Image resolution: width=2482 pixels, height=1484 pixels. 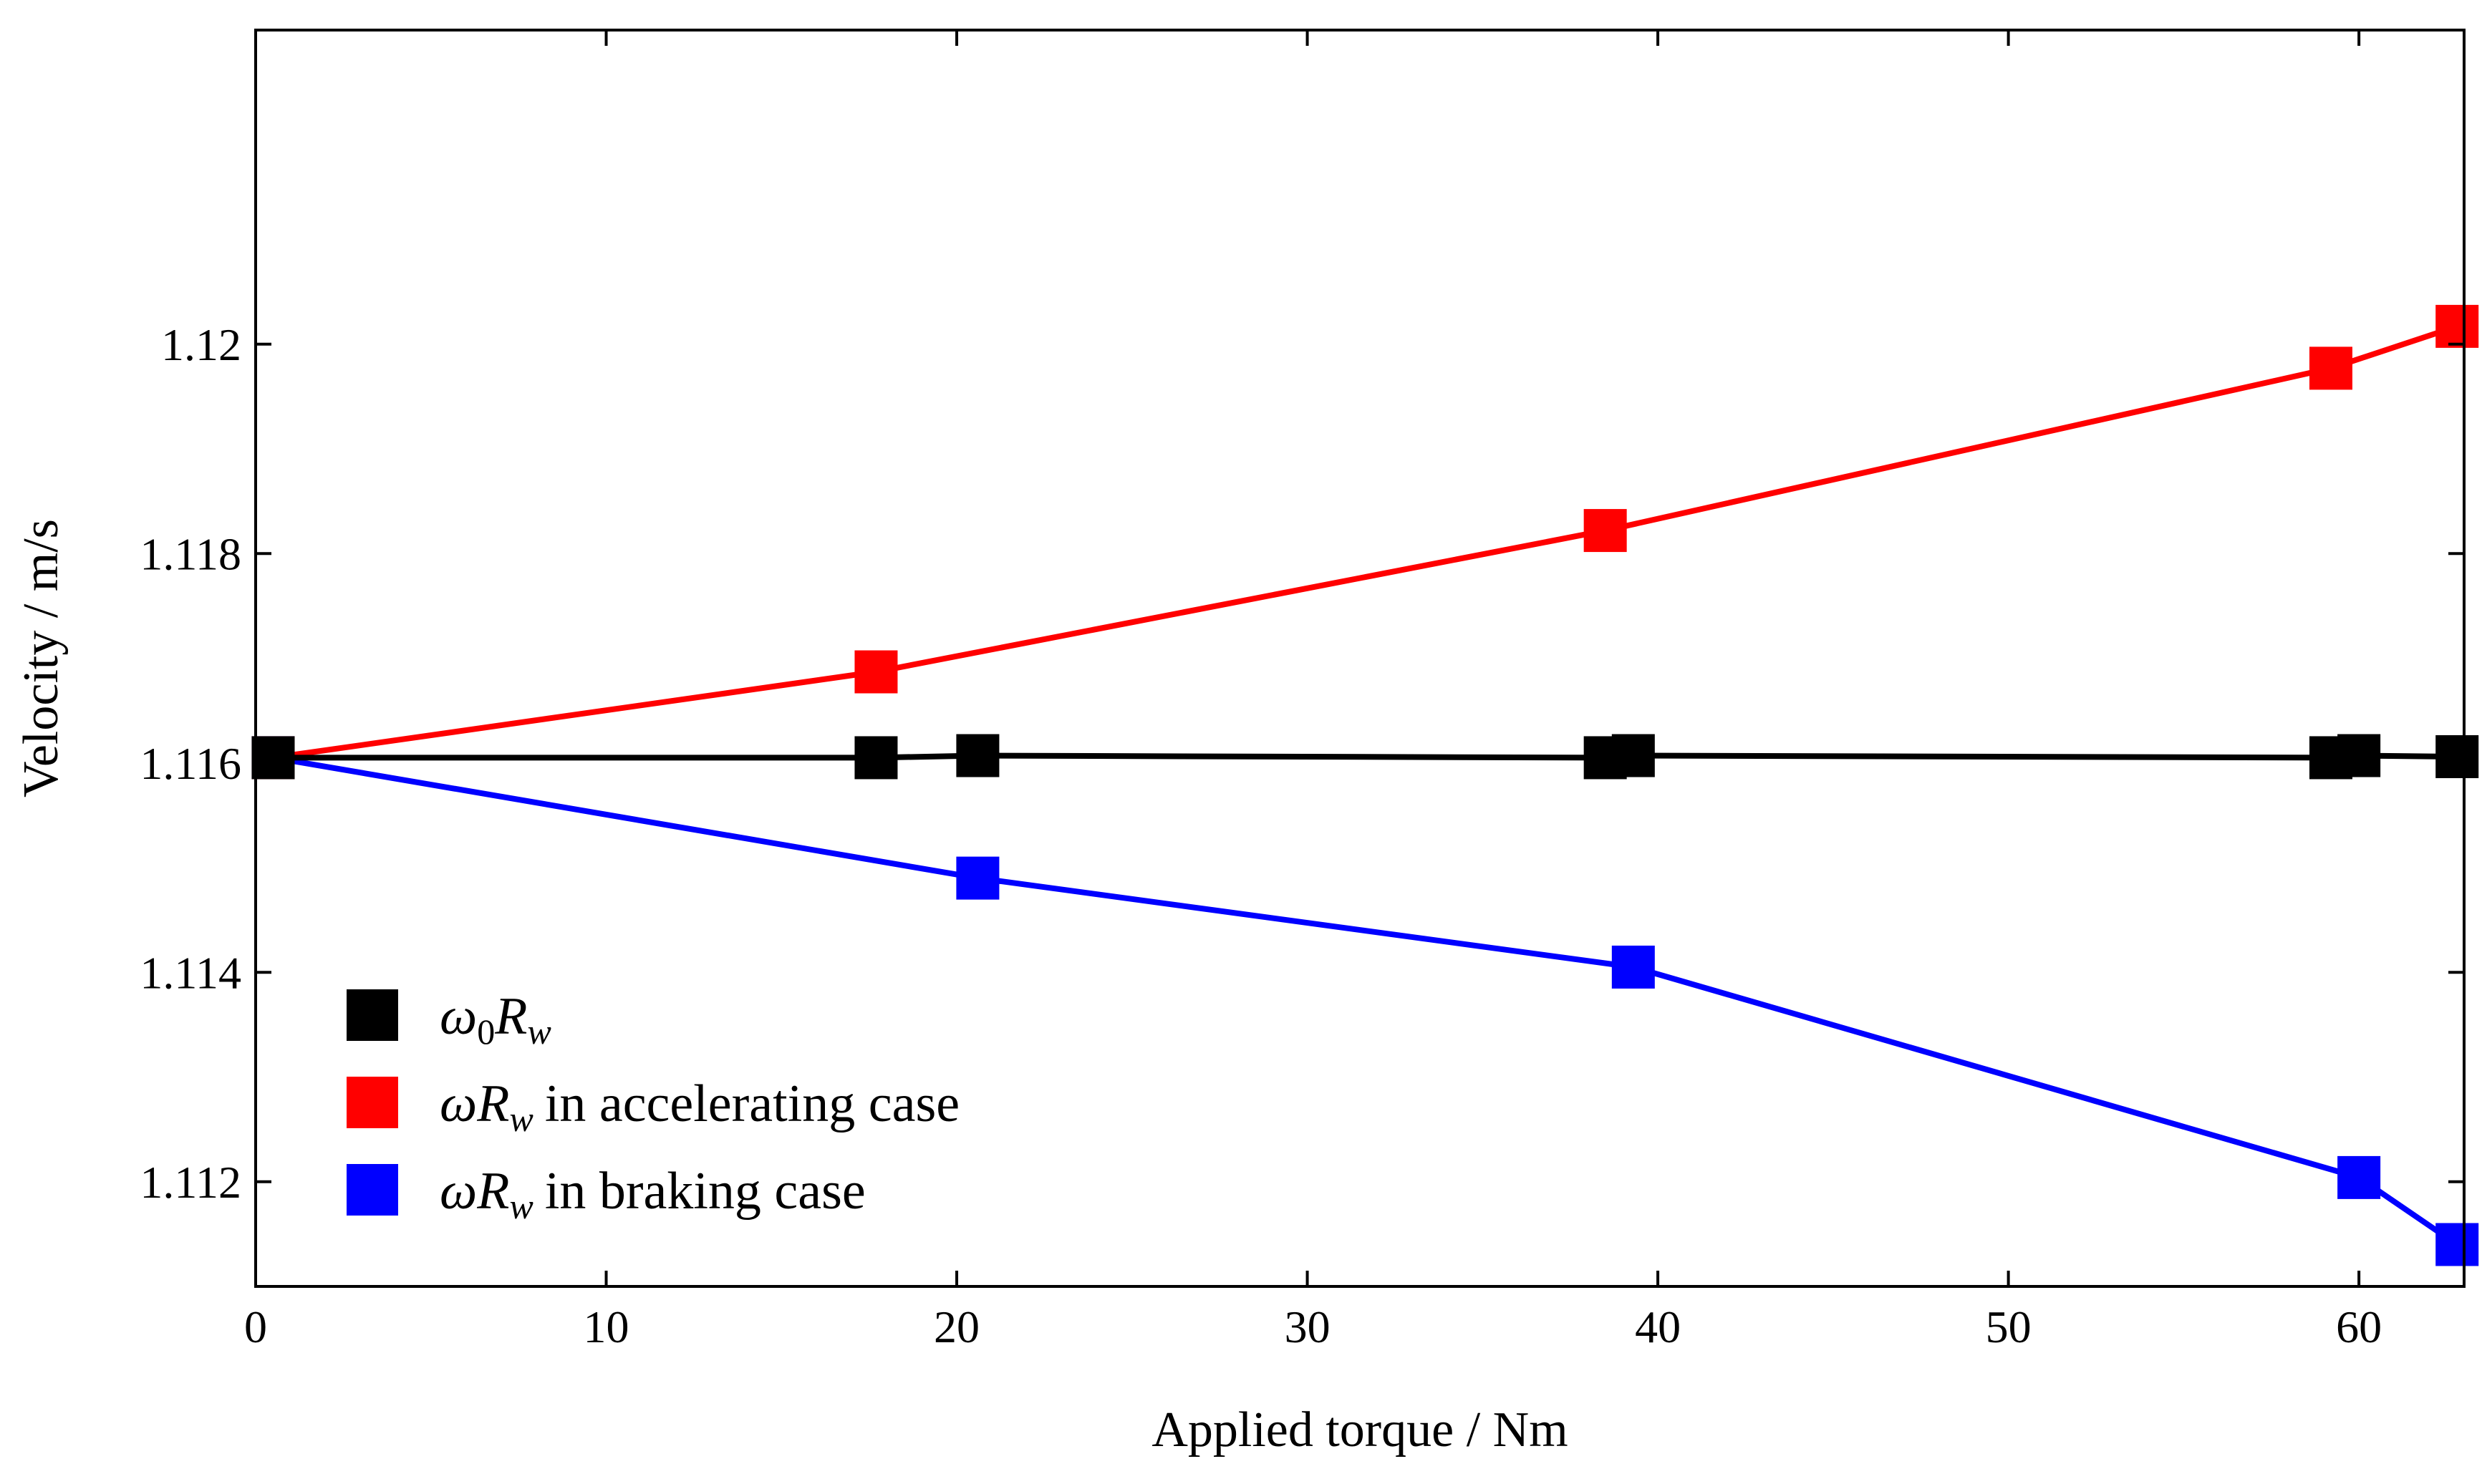 I want to click on x-tick-label: 10, so click(x=606, y=1326).